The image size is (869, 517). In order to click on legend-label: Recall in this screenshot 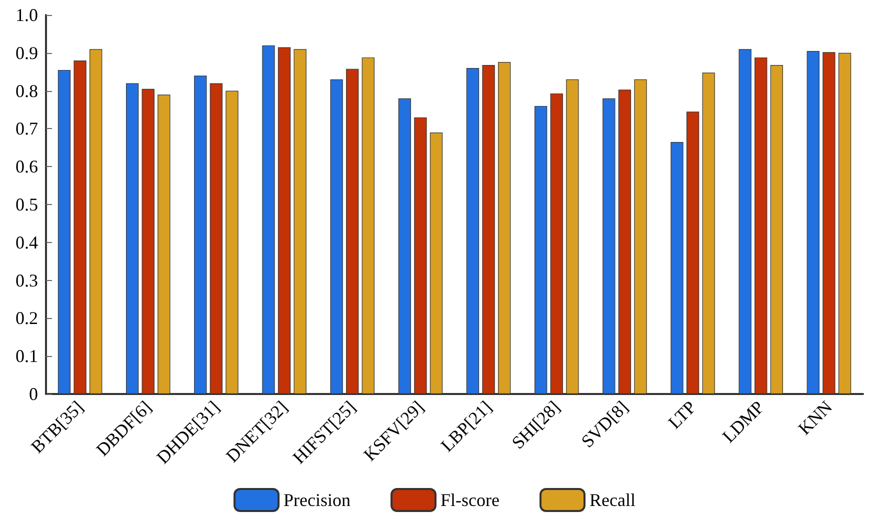, I will do `click(613, 500)`.